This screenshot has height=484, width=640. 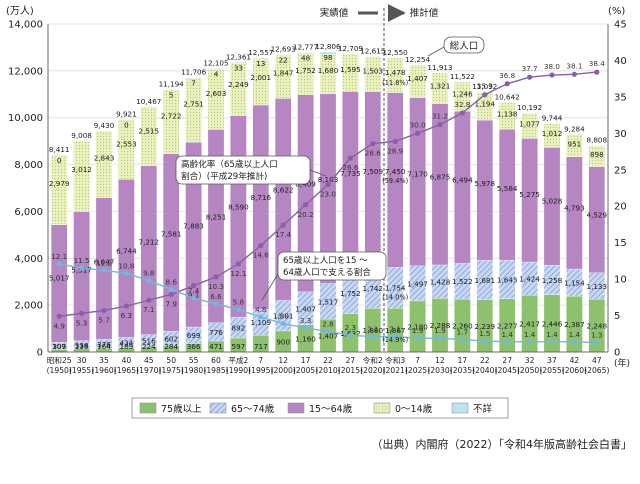 I want to click on label-65to74: 602, so click(x=171, y=338).